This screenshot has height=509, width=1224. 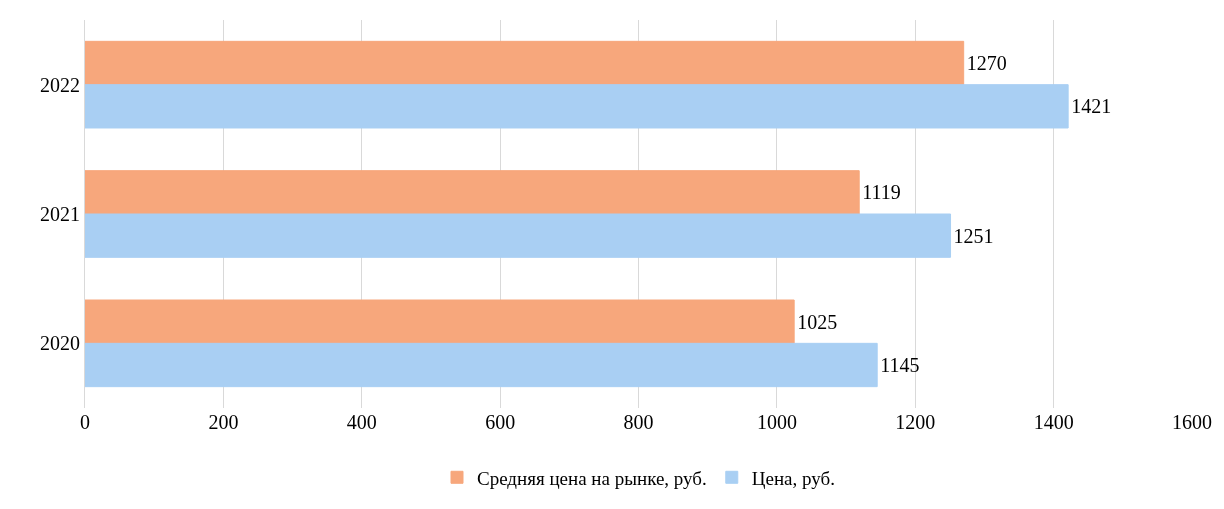 What do you see at coordinates (223, 422) in the screenshot?
I see `x-tick-label: 200` at bounding box center [223, 422].